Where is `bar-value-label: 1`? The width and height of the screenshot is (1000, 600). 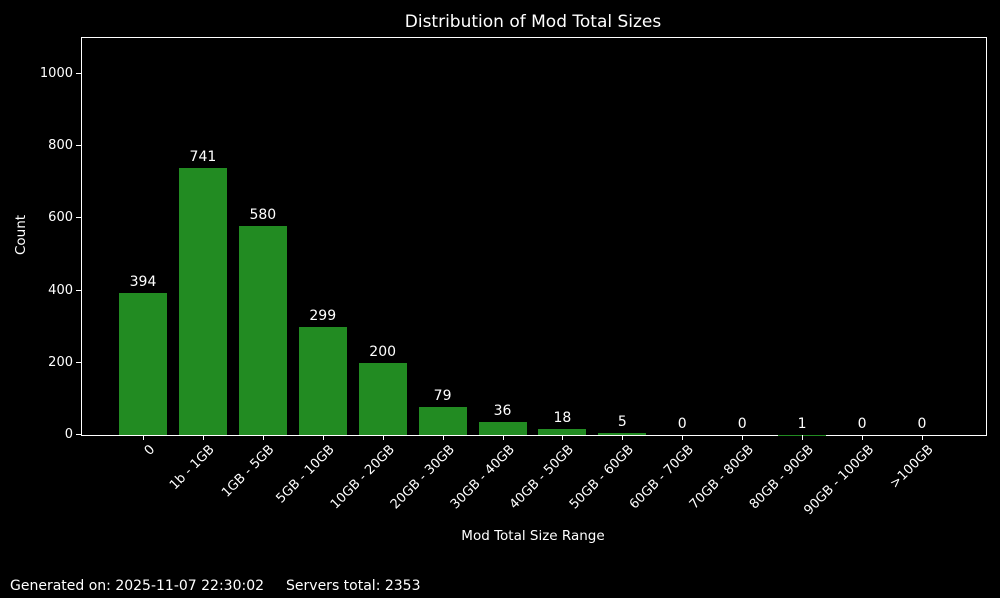 bar-value-label: 1 is located at coordinates (802, 423).